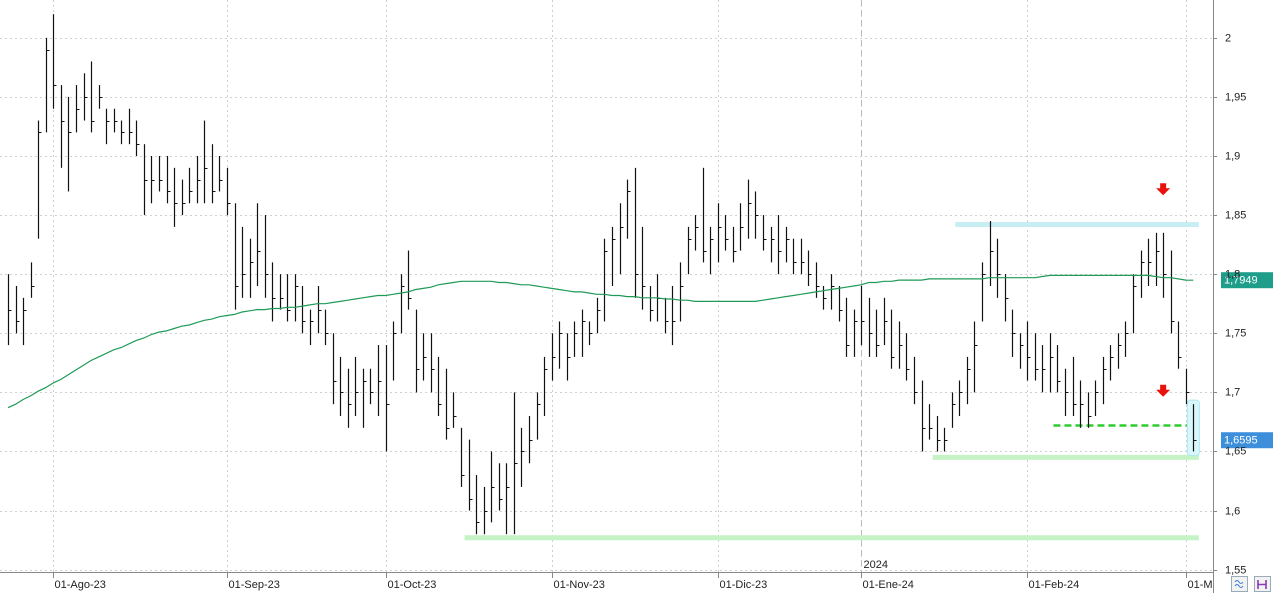 This screenshot has width=1274, height=593. What do you see at coordinates (1232, 511) in the screenshot?
I see `y-tick-label: 1,6` at bounding box center [1232, 511].